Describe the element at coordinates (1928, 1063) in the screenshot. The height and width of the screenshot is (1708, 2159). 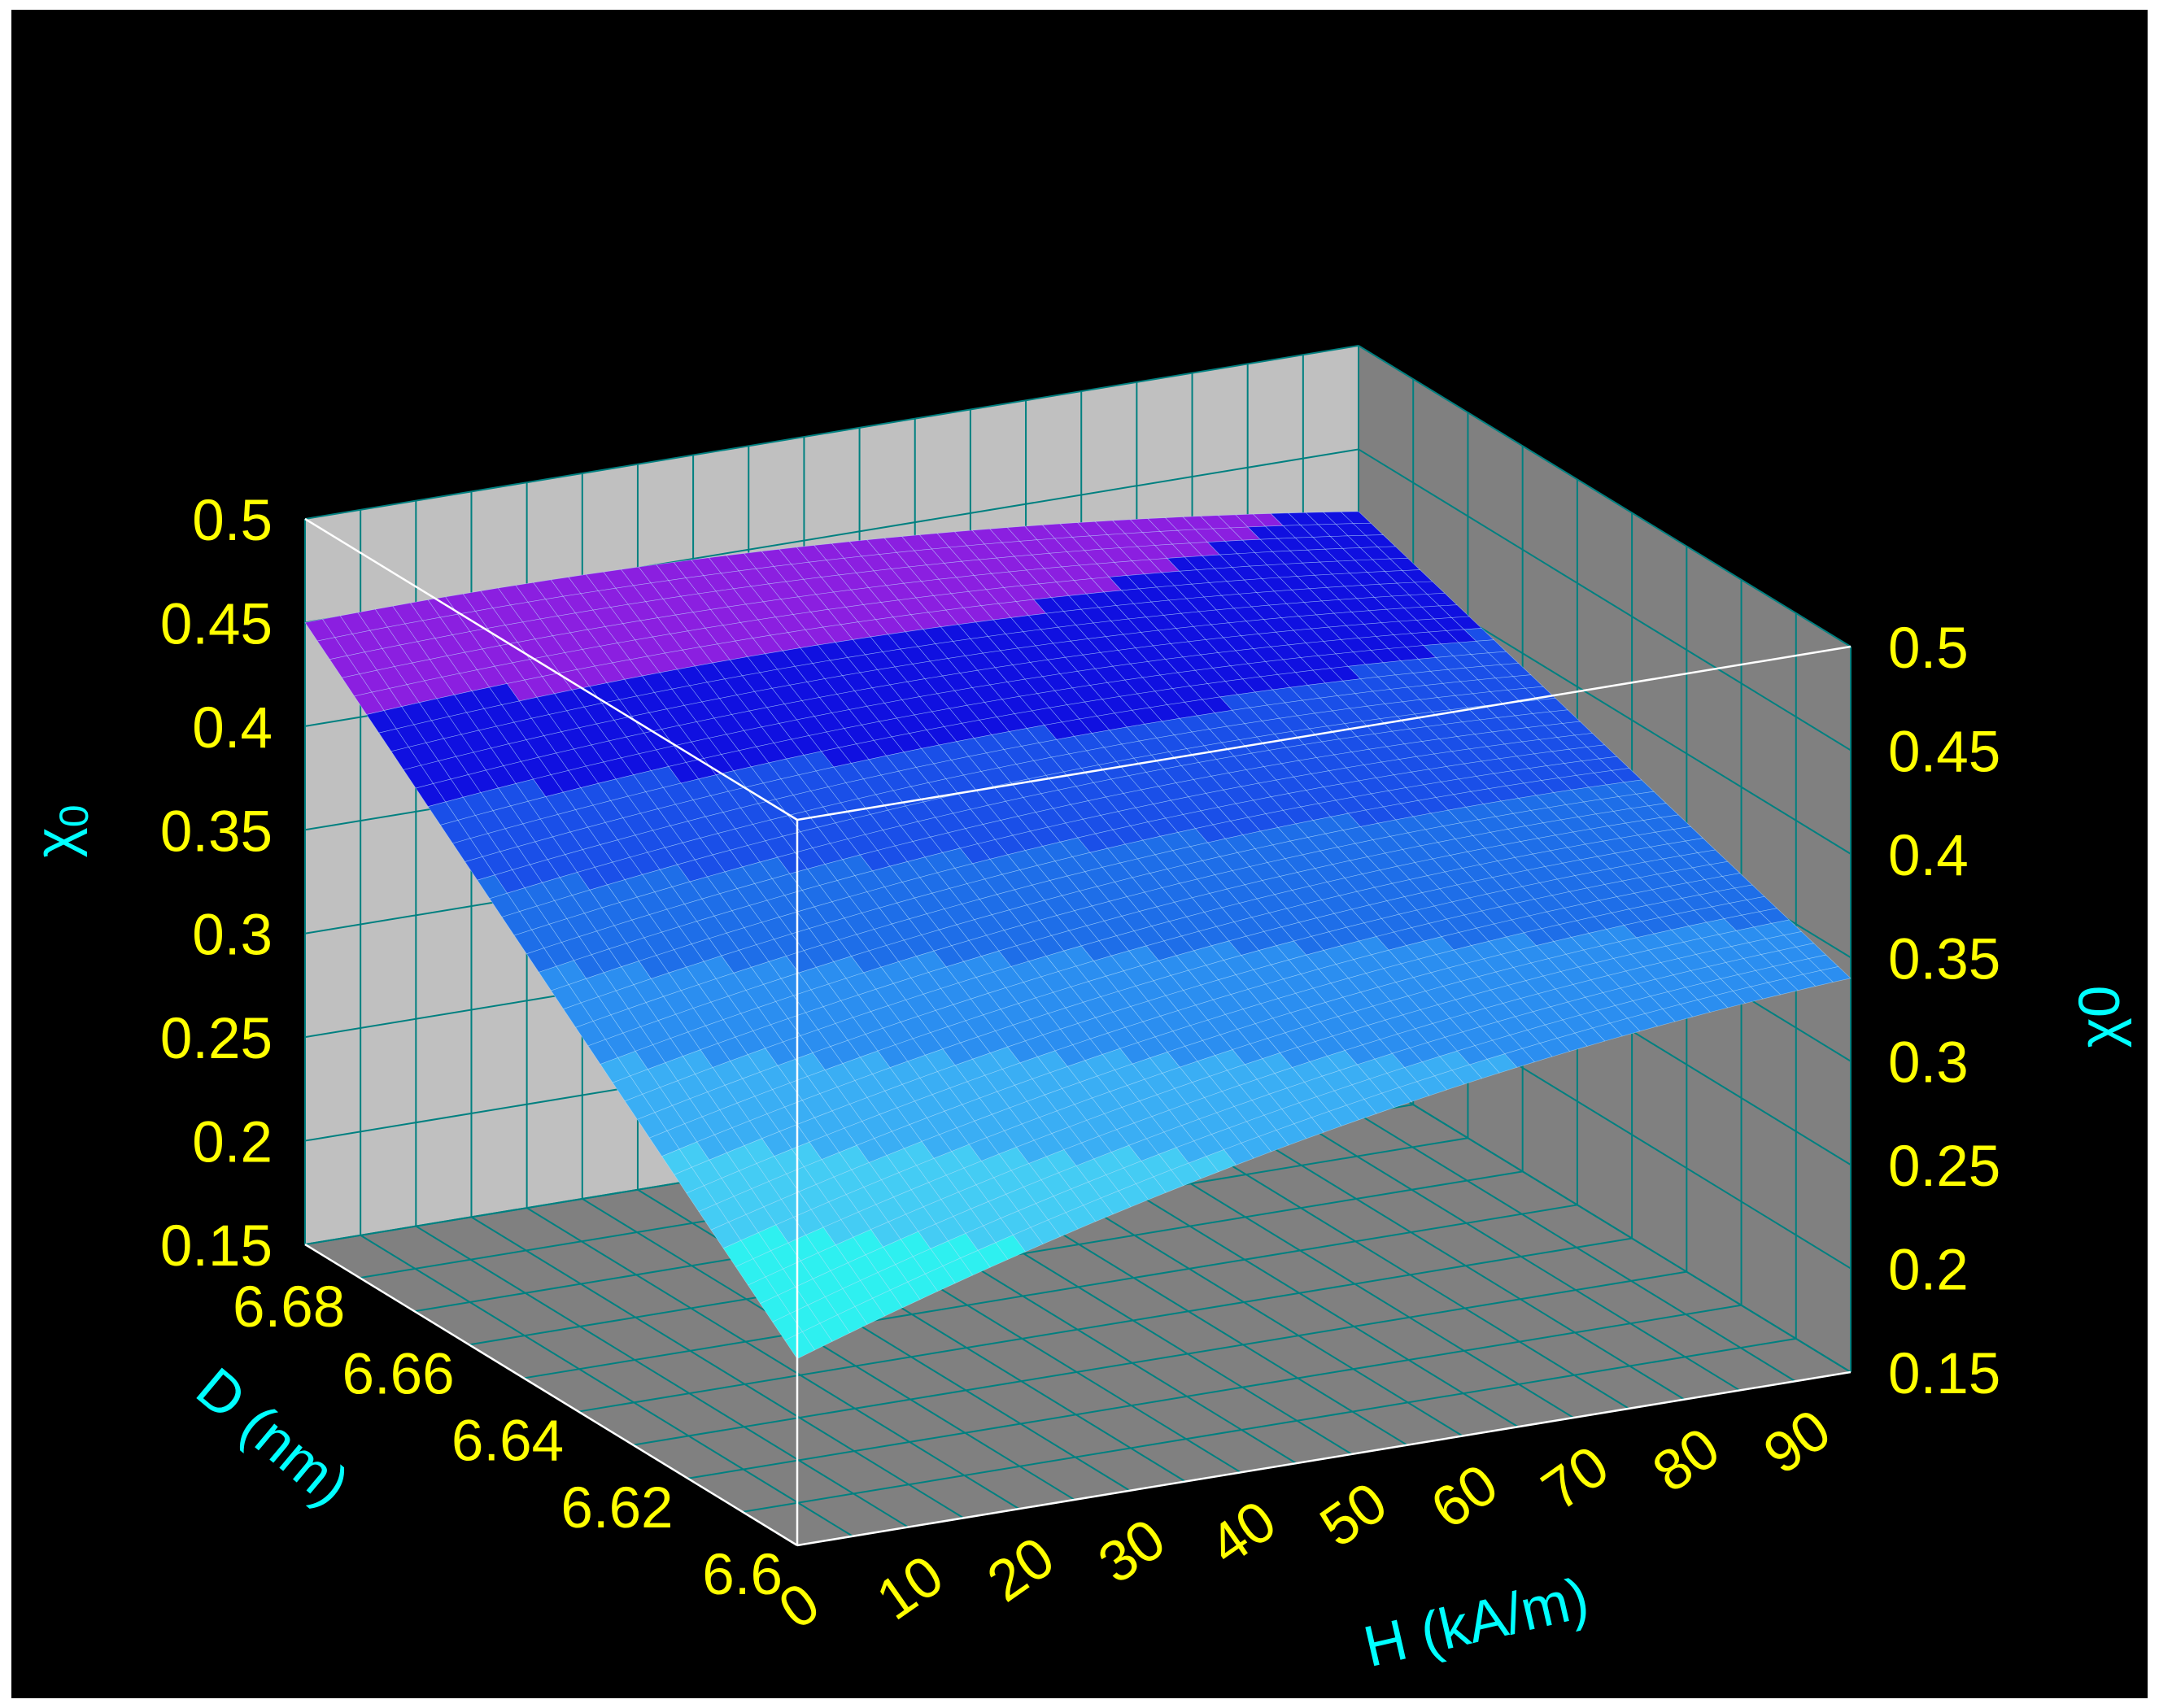
I see `z-tick-label-right: 0.3` at that location.